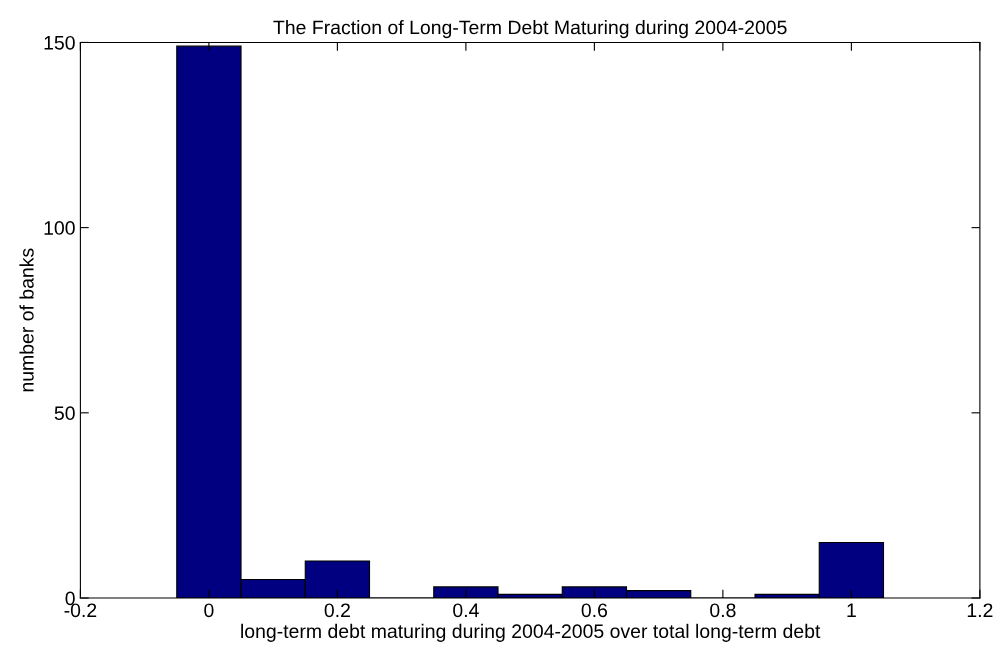 This screenshot has width=1005, height=663. Describe the element at coordinates (723, 610) in the screenshot. I see `x-tick-label: 0.8` at that location.